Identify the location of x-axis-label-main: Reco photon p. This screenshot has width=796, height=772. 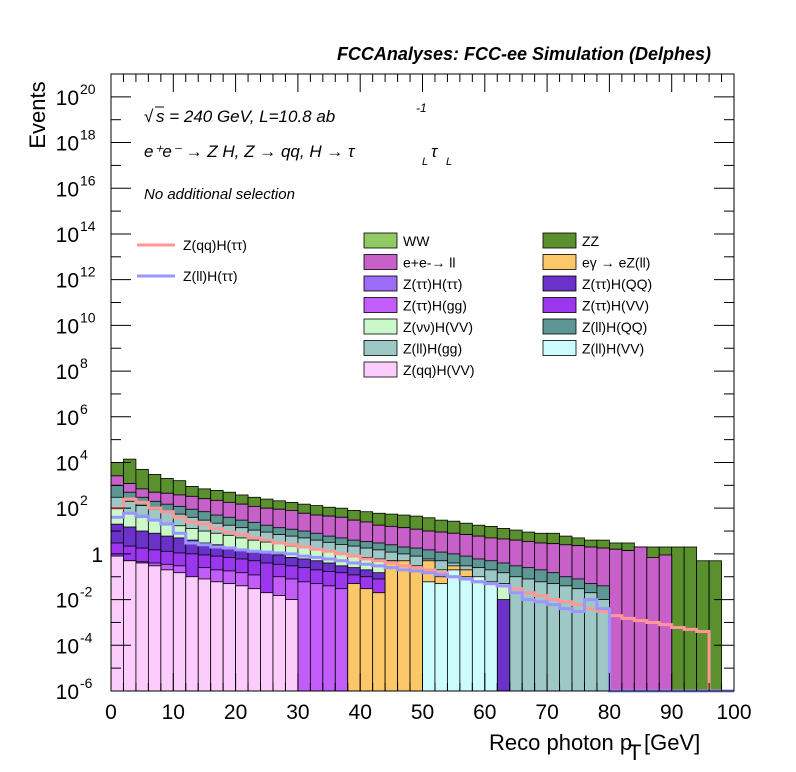
(560, 742).